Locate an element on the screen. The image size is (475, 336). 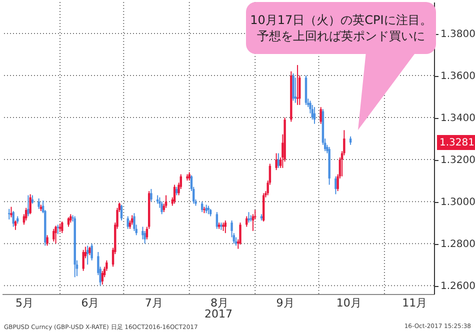
x-tick-label: 10月 is located at coordinates (349, 303).